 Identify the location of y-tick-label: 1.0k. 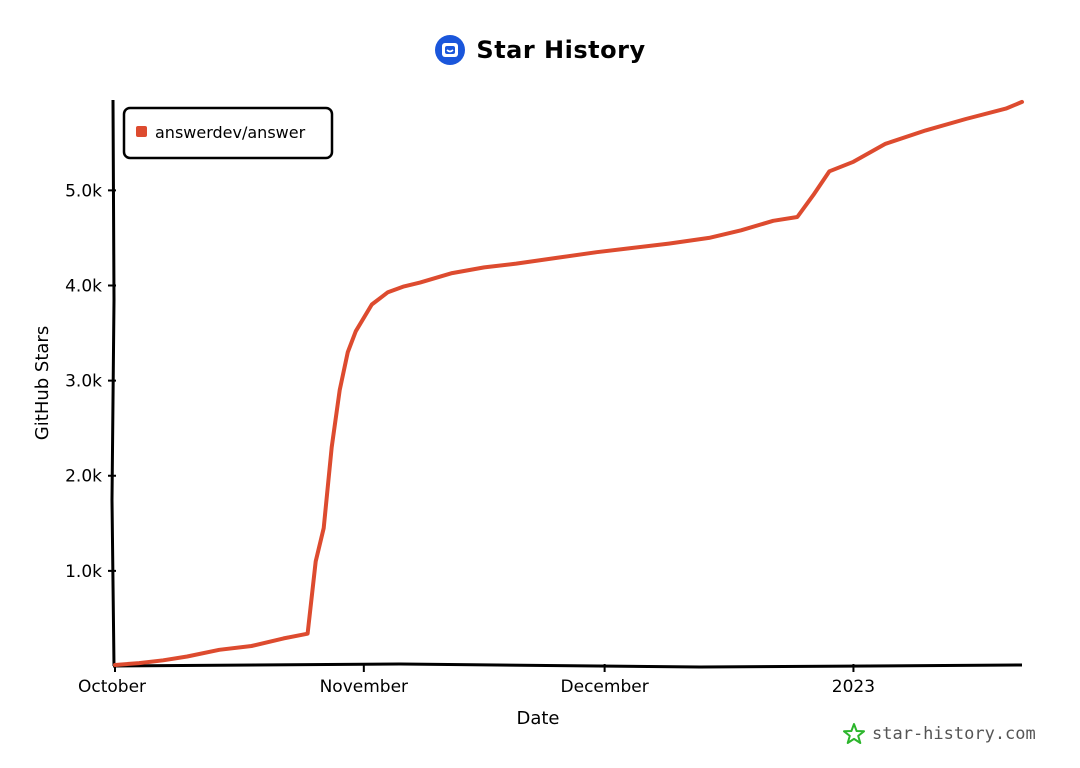
(83, 572).